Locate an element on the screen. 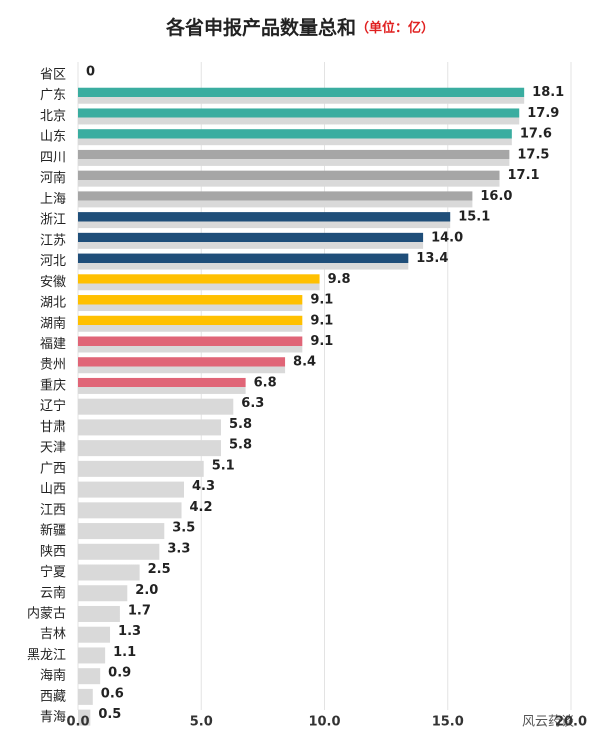 This screenshot has width=599, height=751. x-tick-label: 15.0 is located at coordinates (448, 722).